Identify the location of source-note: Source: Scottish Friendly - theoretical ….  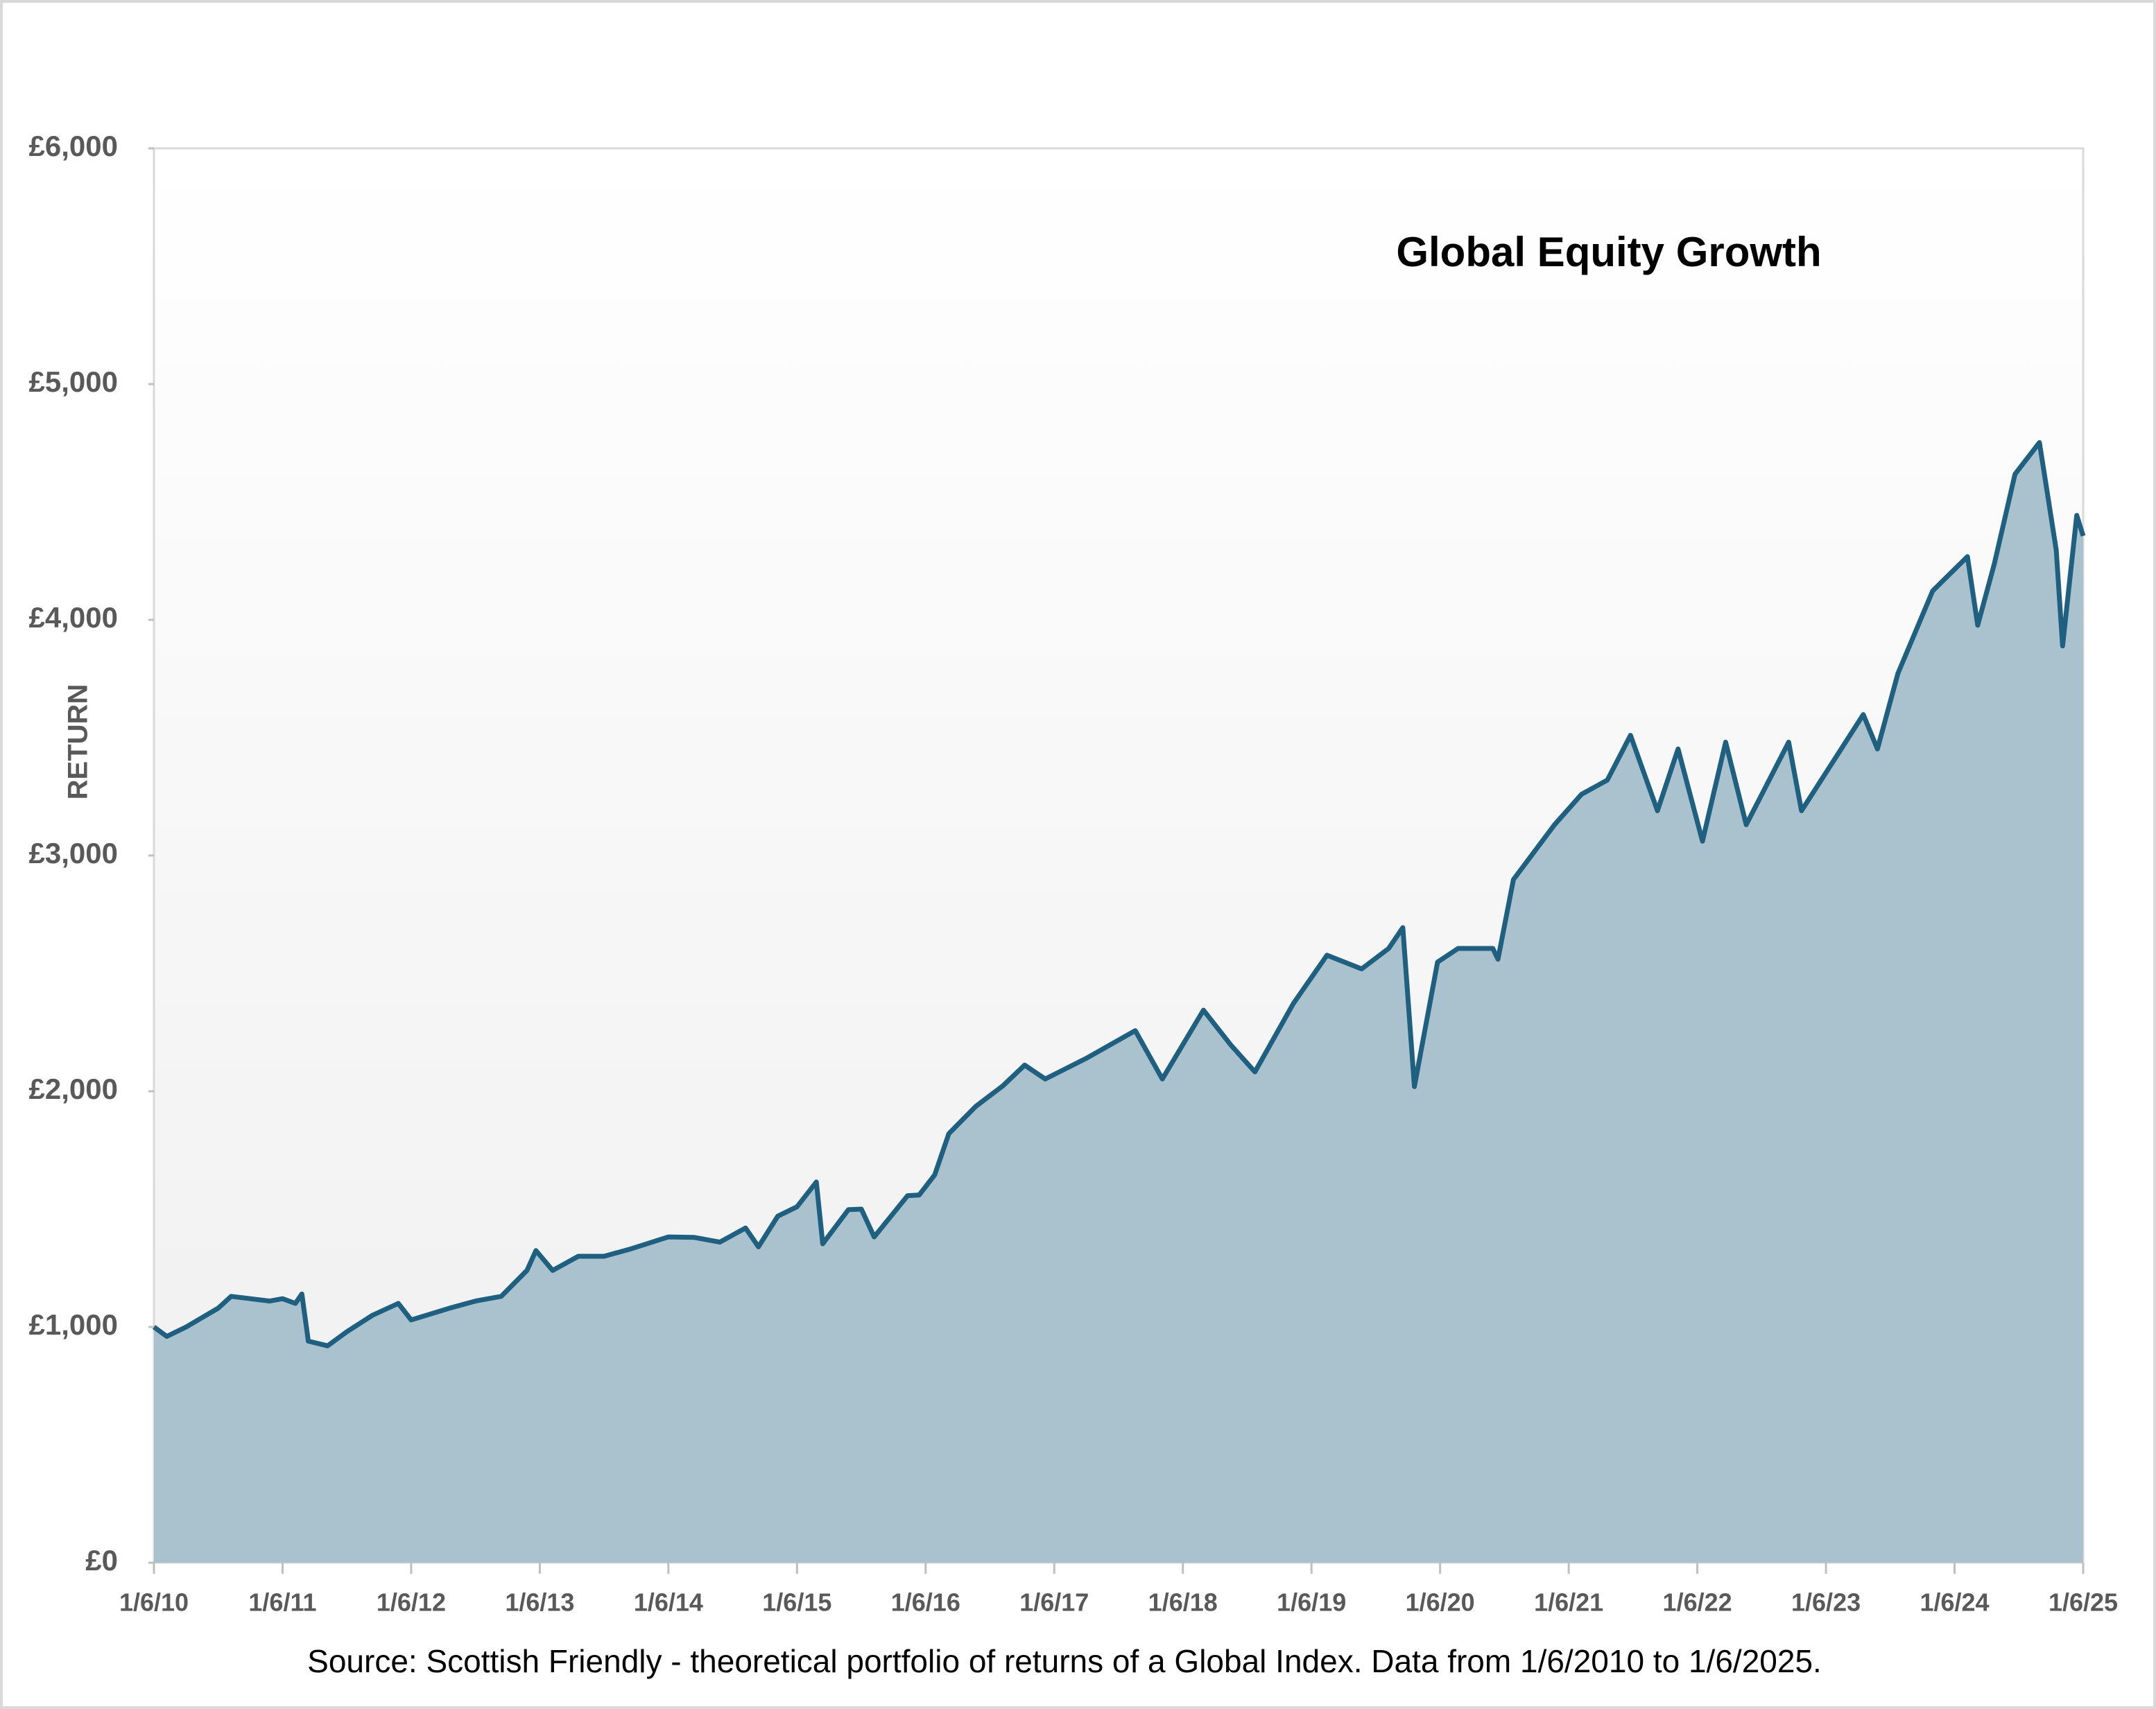
(1064, 1661).